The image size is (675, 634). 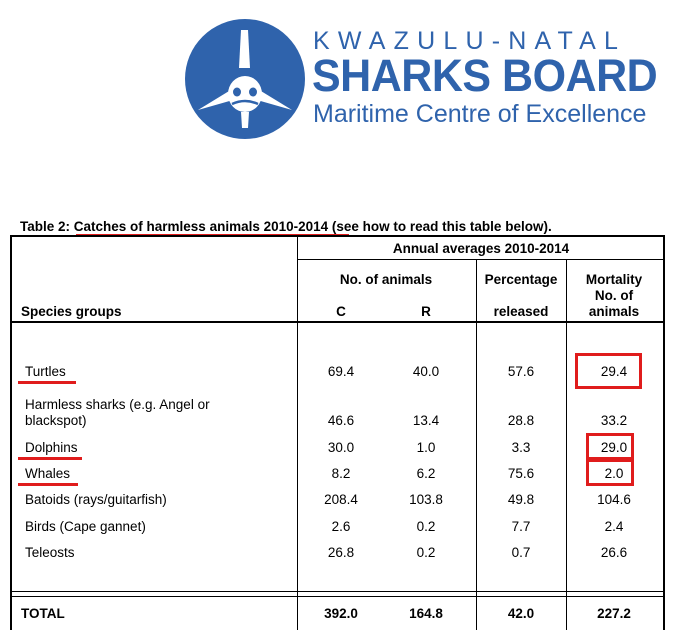 I want to click on row-pct: 75.6, so click(x=521, y=473).